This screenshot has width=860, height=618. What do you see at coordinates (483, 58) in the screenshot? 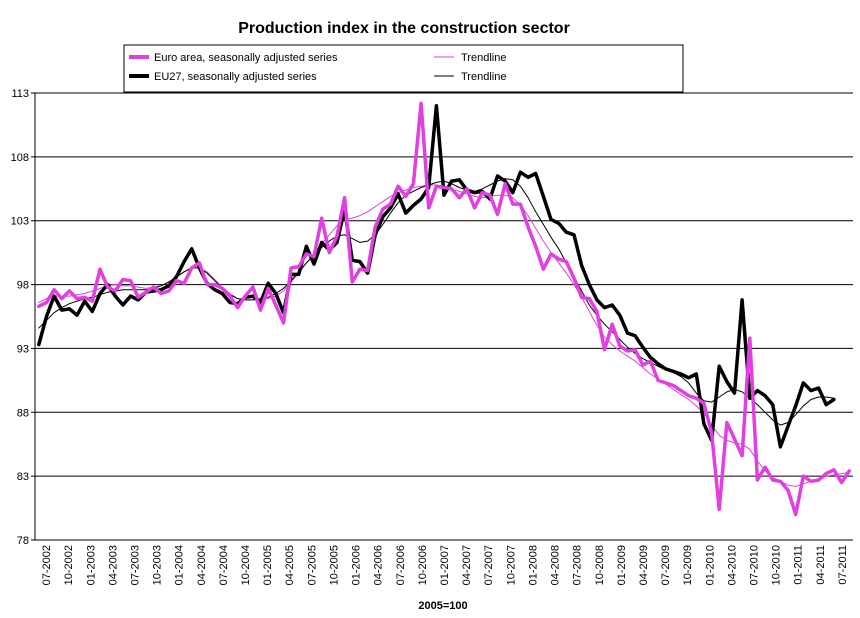
I see `legend-label-1: Trendline` at bounding box center [483, 58].